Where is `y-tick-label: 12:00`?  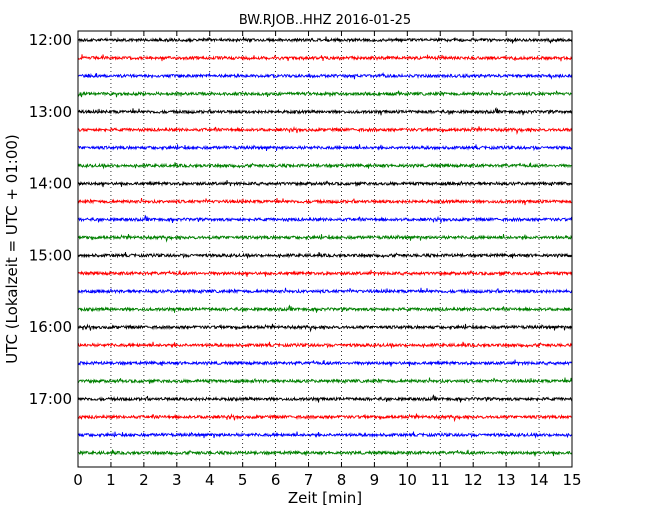 y-tick-label: 12:00 is located at coordinates (50, 40).